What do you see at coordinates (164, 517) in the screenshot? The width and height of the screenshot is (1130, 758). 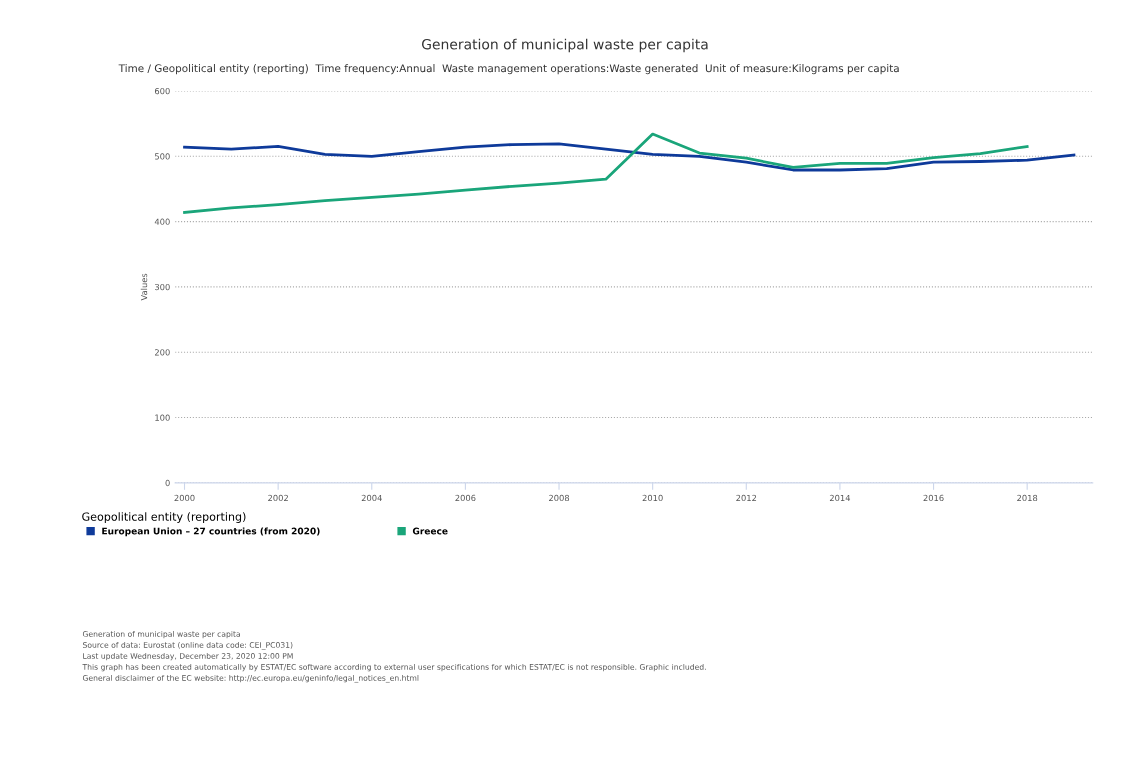 I see `legend-title: Geopolitical entity (reporting)` at bounding box center [164, 517].